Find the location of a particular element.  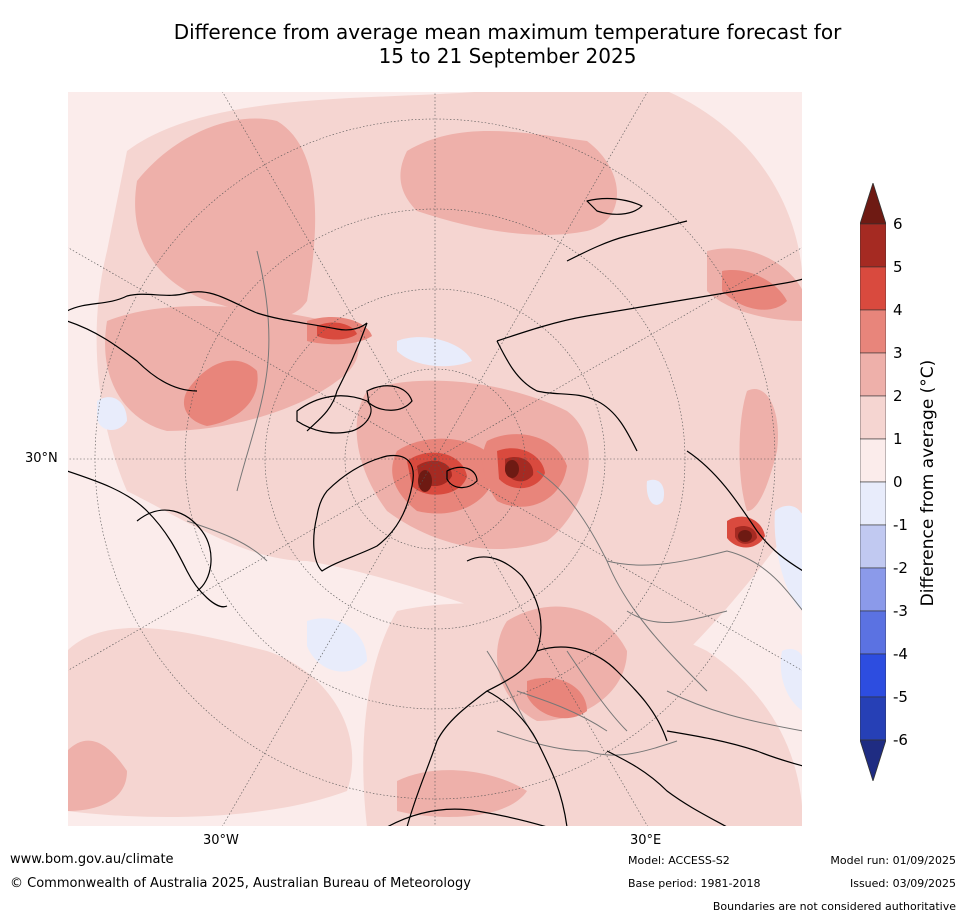

colorbar-tick-2: 2 is located at coordinates (898, 396).